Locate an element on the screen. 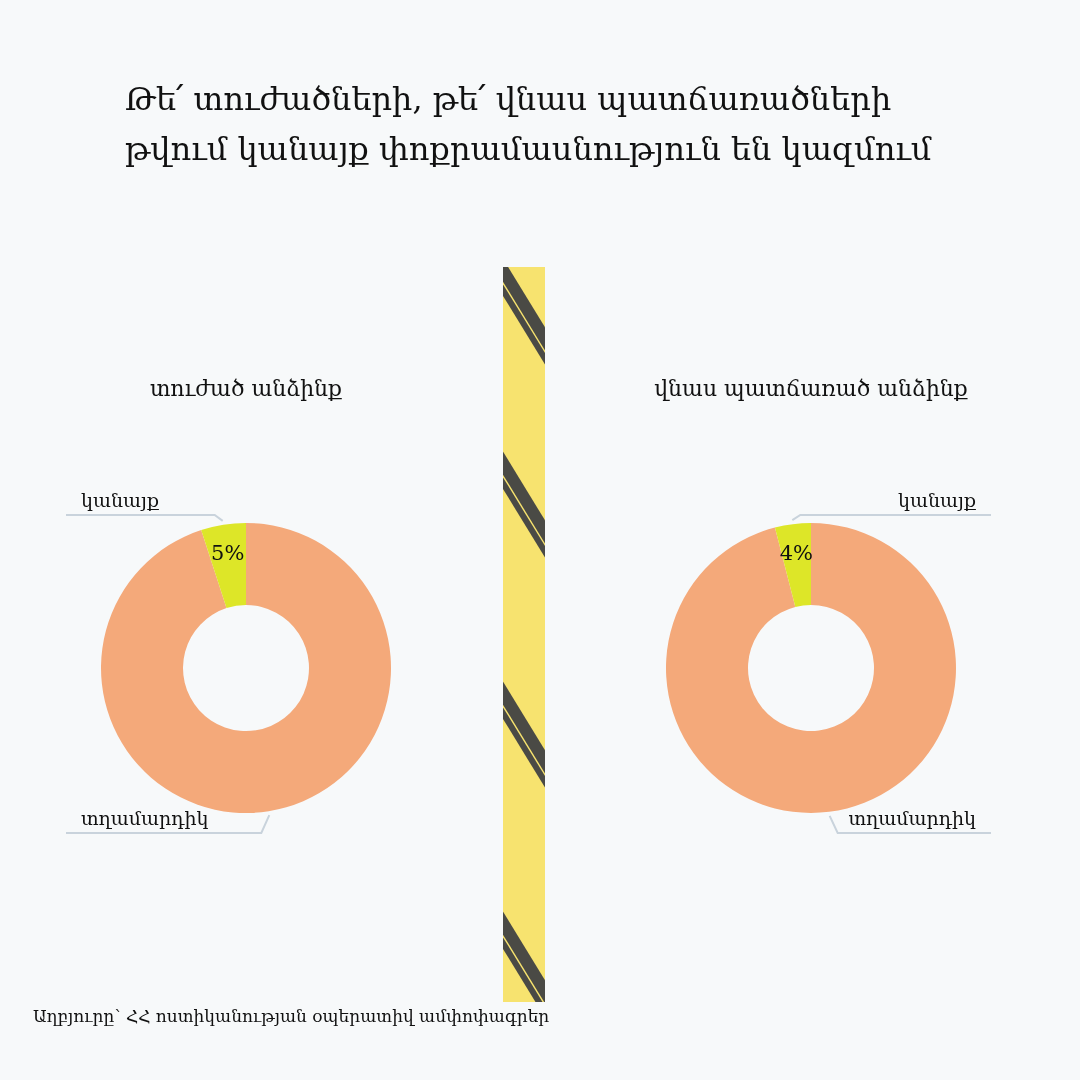 The width and height of the screenshot is (1080, 1080). text: Աղբյուրը՝ ՀՀ ոստիկանության օպերատիվ ամփոփագրեր is located at coordinates (291, 1016).